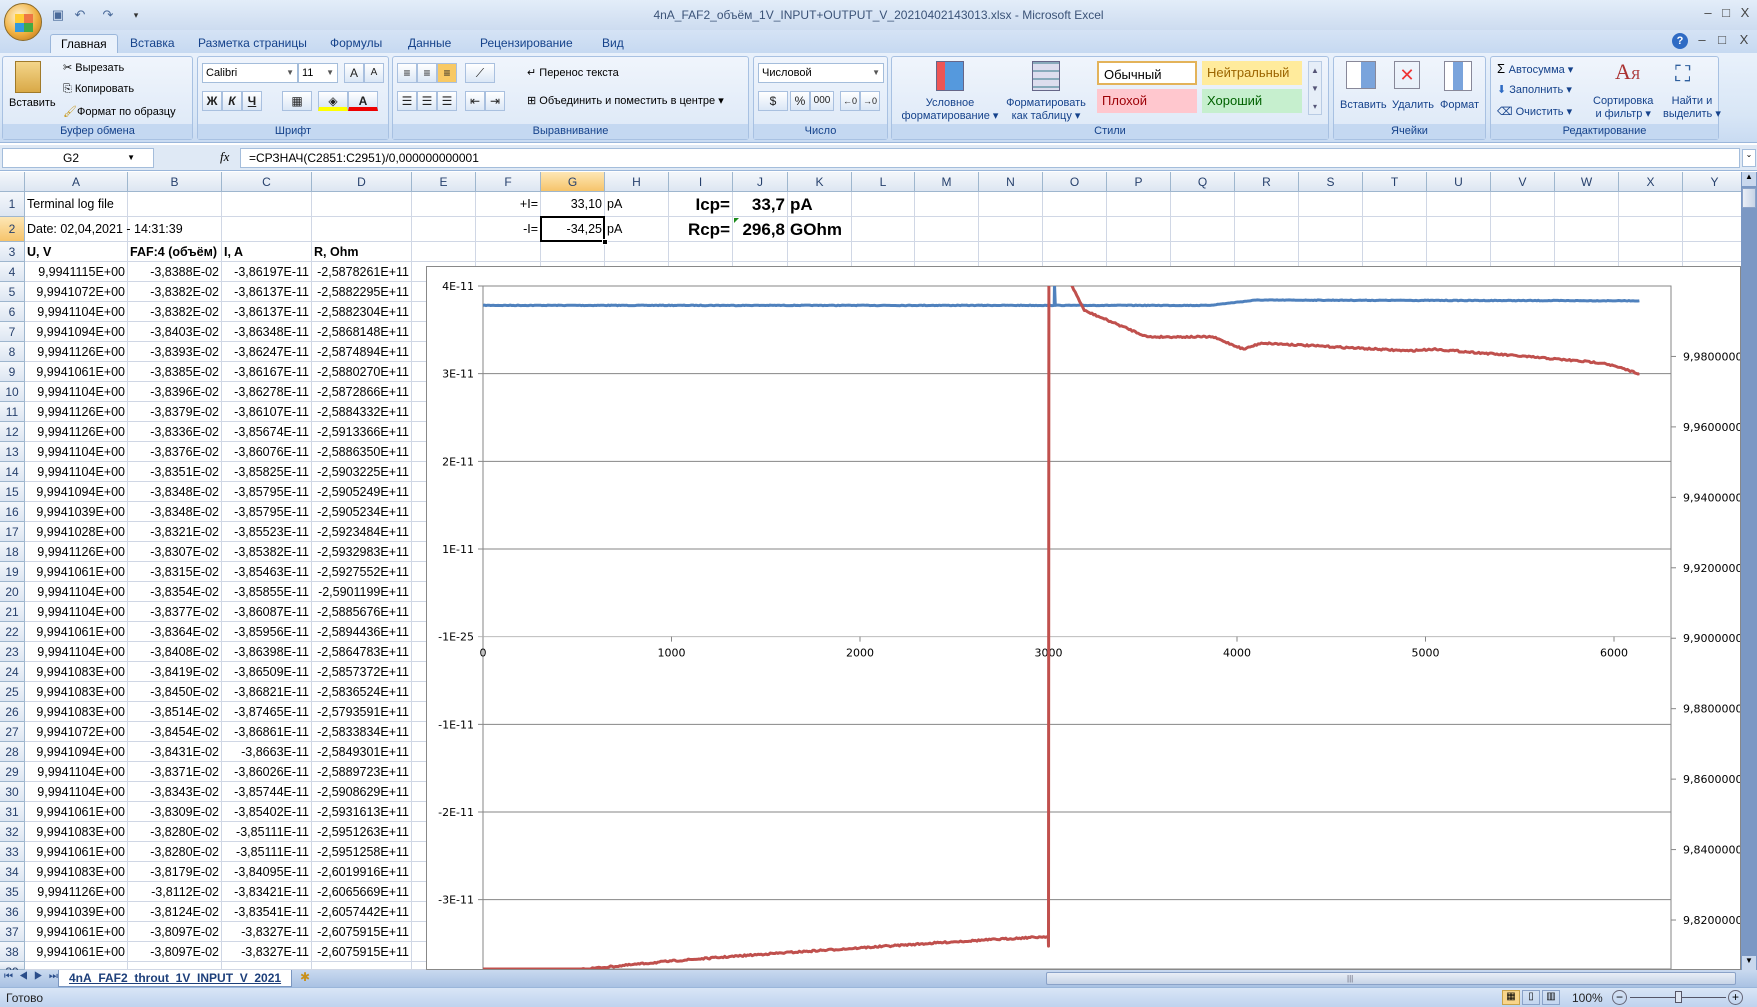 The height and width of the screenshot is (1007, 1757). What do you see at coordinates (1535, 112) in the screenshot?
I see `clear-button: ⌫ Очистить ▾` at bounding box center [1535, 112].